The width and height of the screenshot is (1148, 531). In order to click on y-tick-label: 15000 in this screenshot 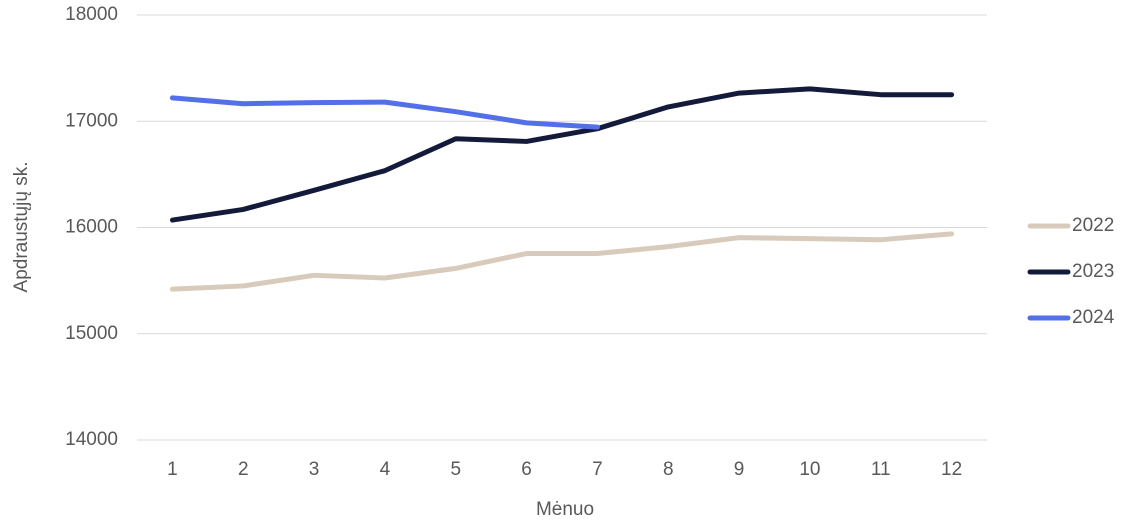, I will do `click(91, 333)`.